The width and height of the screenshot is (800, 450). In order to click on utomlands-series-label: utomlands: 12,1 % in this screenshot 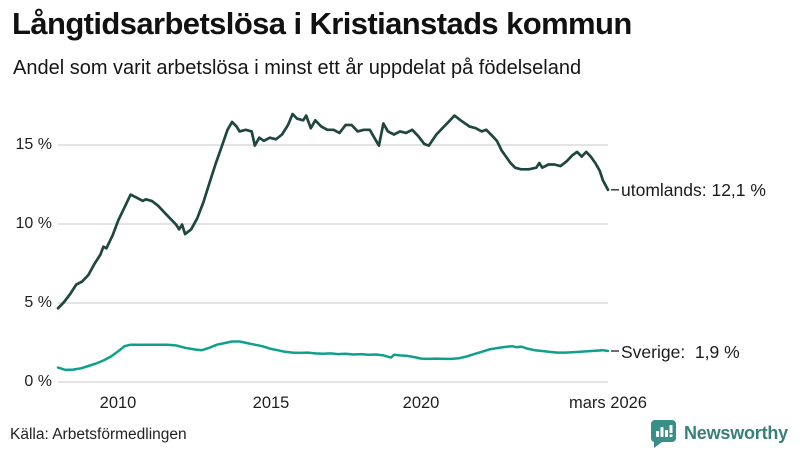, I will do `click(693, 190)`.